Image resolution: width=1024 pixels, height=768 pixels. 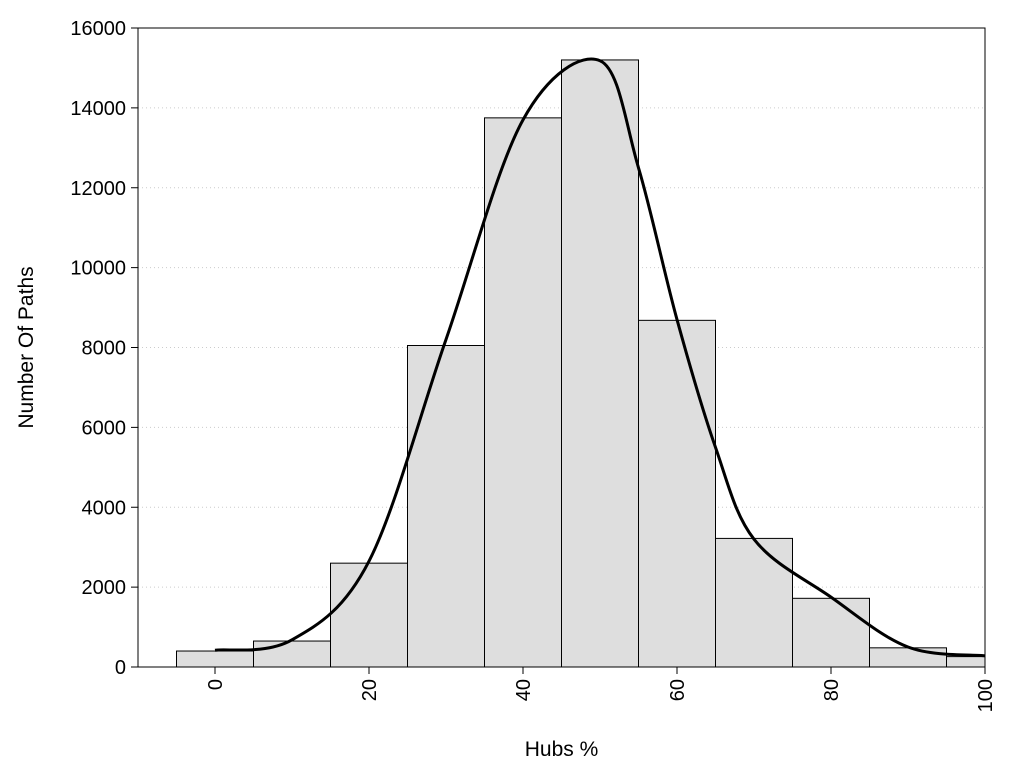 What do you see at coordinates (104, 428) in the screenshot?
I see `y-tick-label: 6000` at bounding box center [104, 428].